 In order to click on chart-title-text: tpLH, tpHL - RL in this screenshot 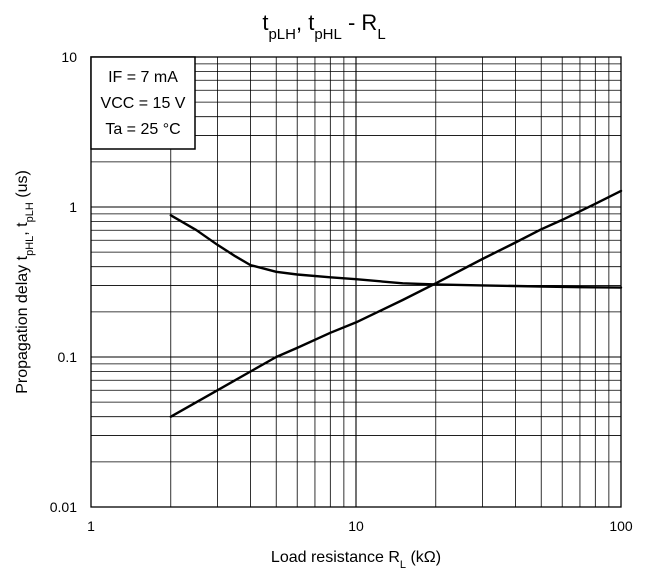, I will do `click(323, 26)`.